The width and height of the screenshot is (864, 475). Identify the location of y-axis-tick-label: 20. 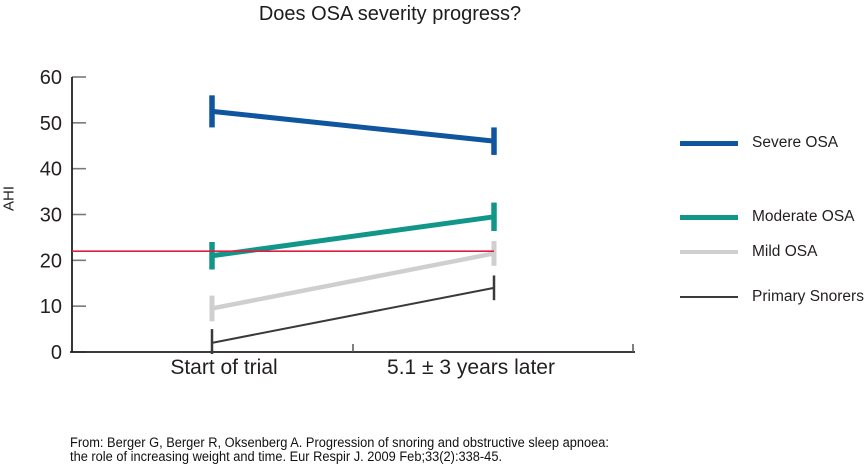
(51, 261).